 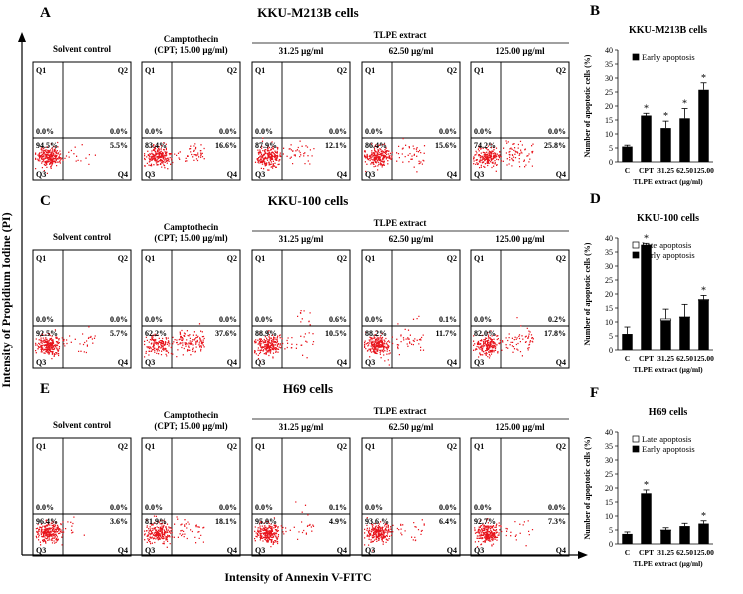 What do you see at coordinates (226, 333) in the screenshot?
I see `q4-percent: 37.6%` at bounding box center [226, 333].